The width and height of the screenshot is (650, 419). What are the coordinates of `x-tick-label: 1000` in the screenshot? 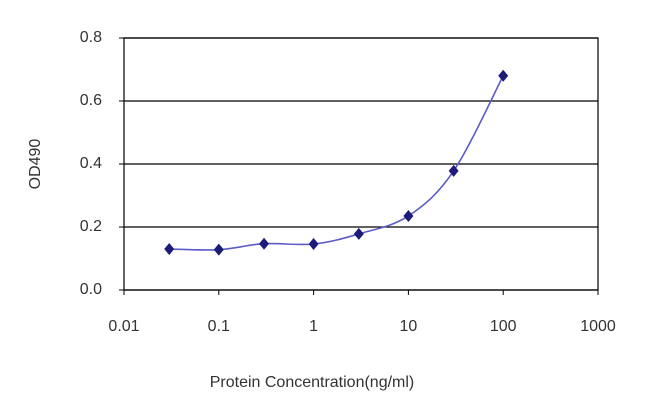 It's located at (598, 326).